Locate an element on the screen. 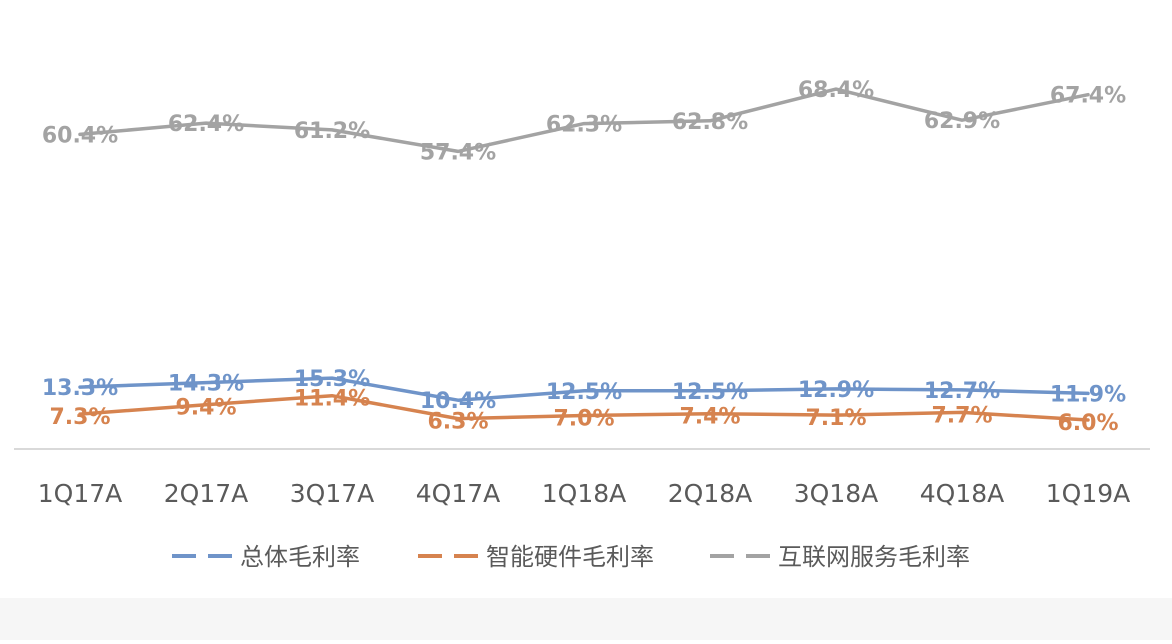 Image resolution: width=1172 pixels, height=644 pixels. data-label: 7.7% is located at coordinates (961, 415).